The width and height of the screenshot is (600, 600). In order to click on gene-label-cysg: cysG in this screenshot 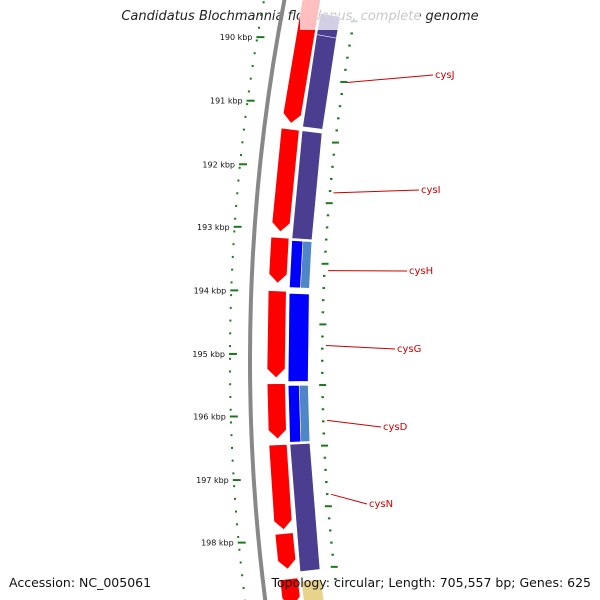, I will do `click(409, 349)`.